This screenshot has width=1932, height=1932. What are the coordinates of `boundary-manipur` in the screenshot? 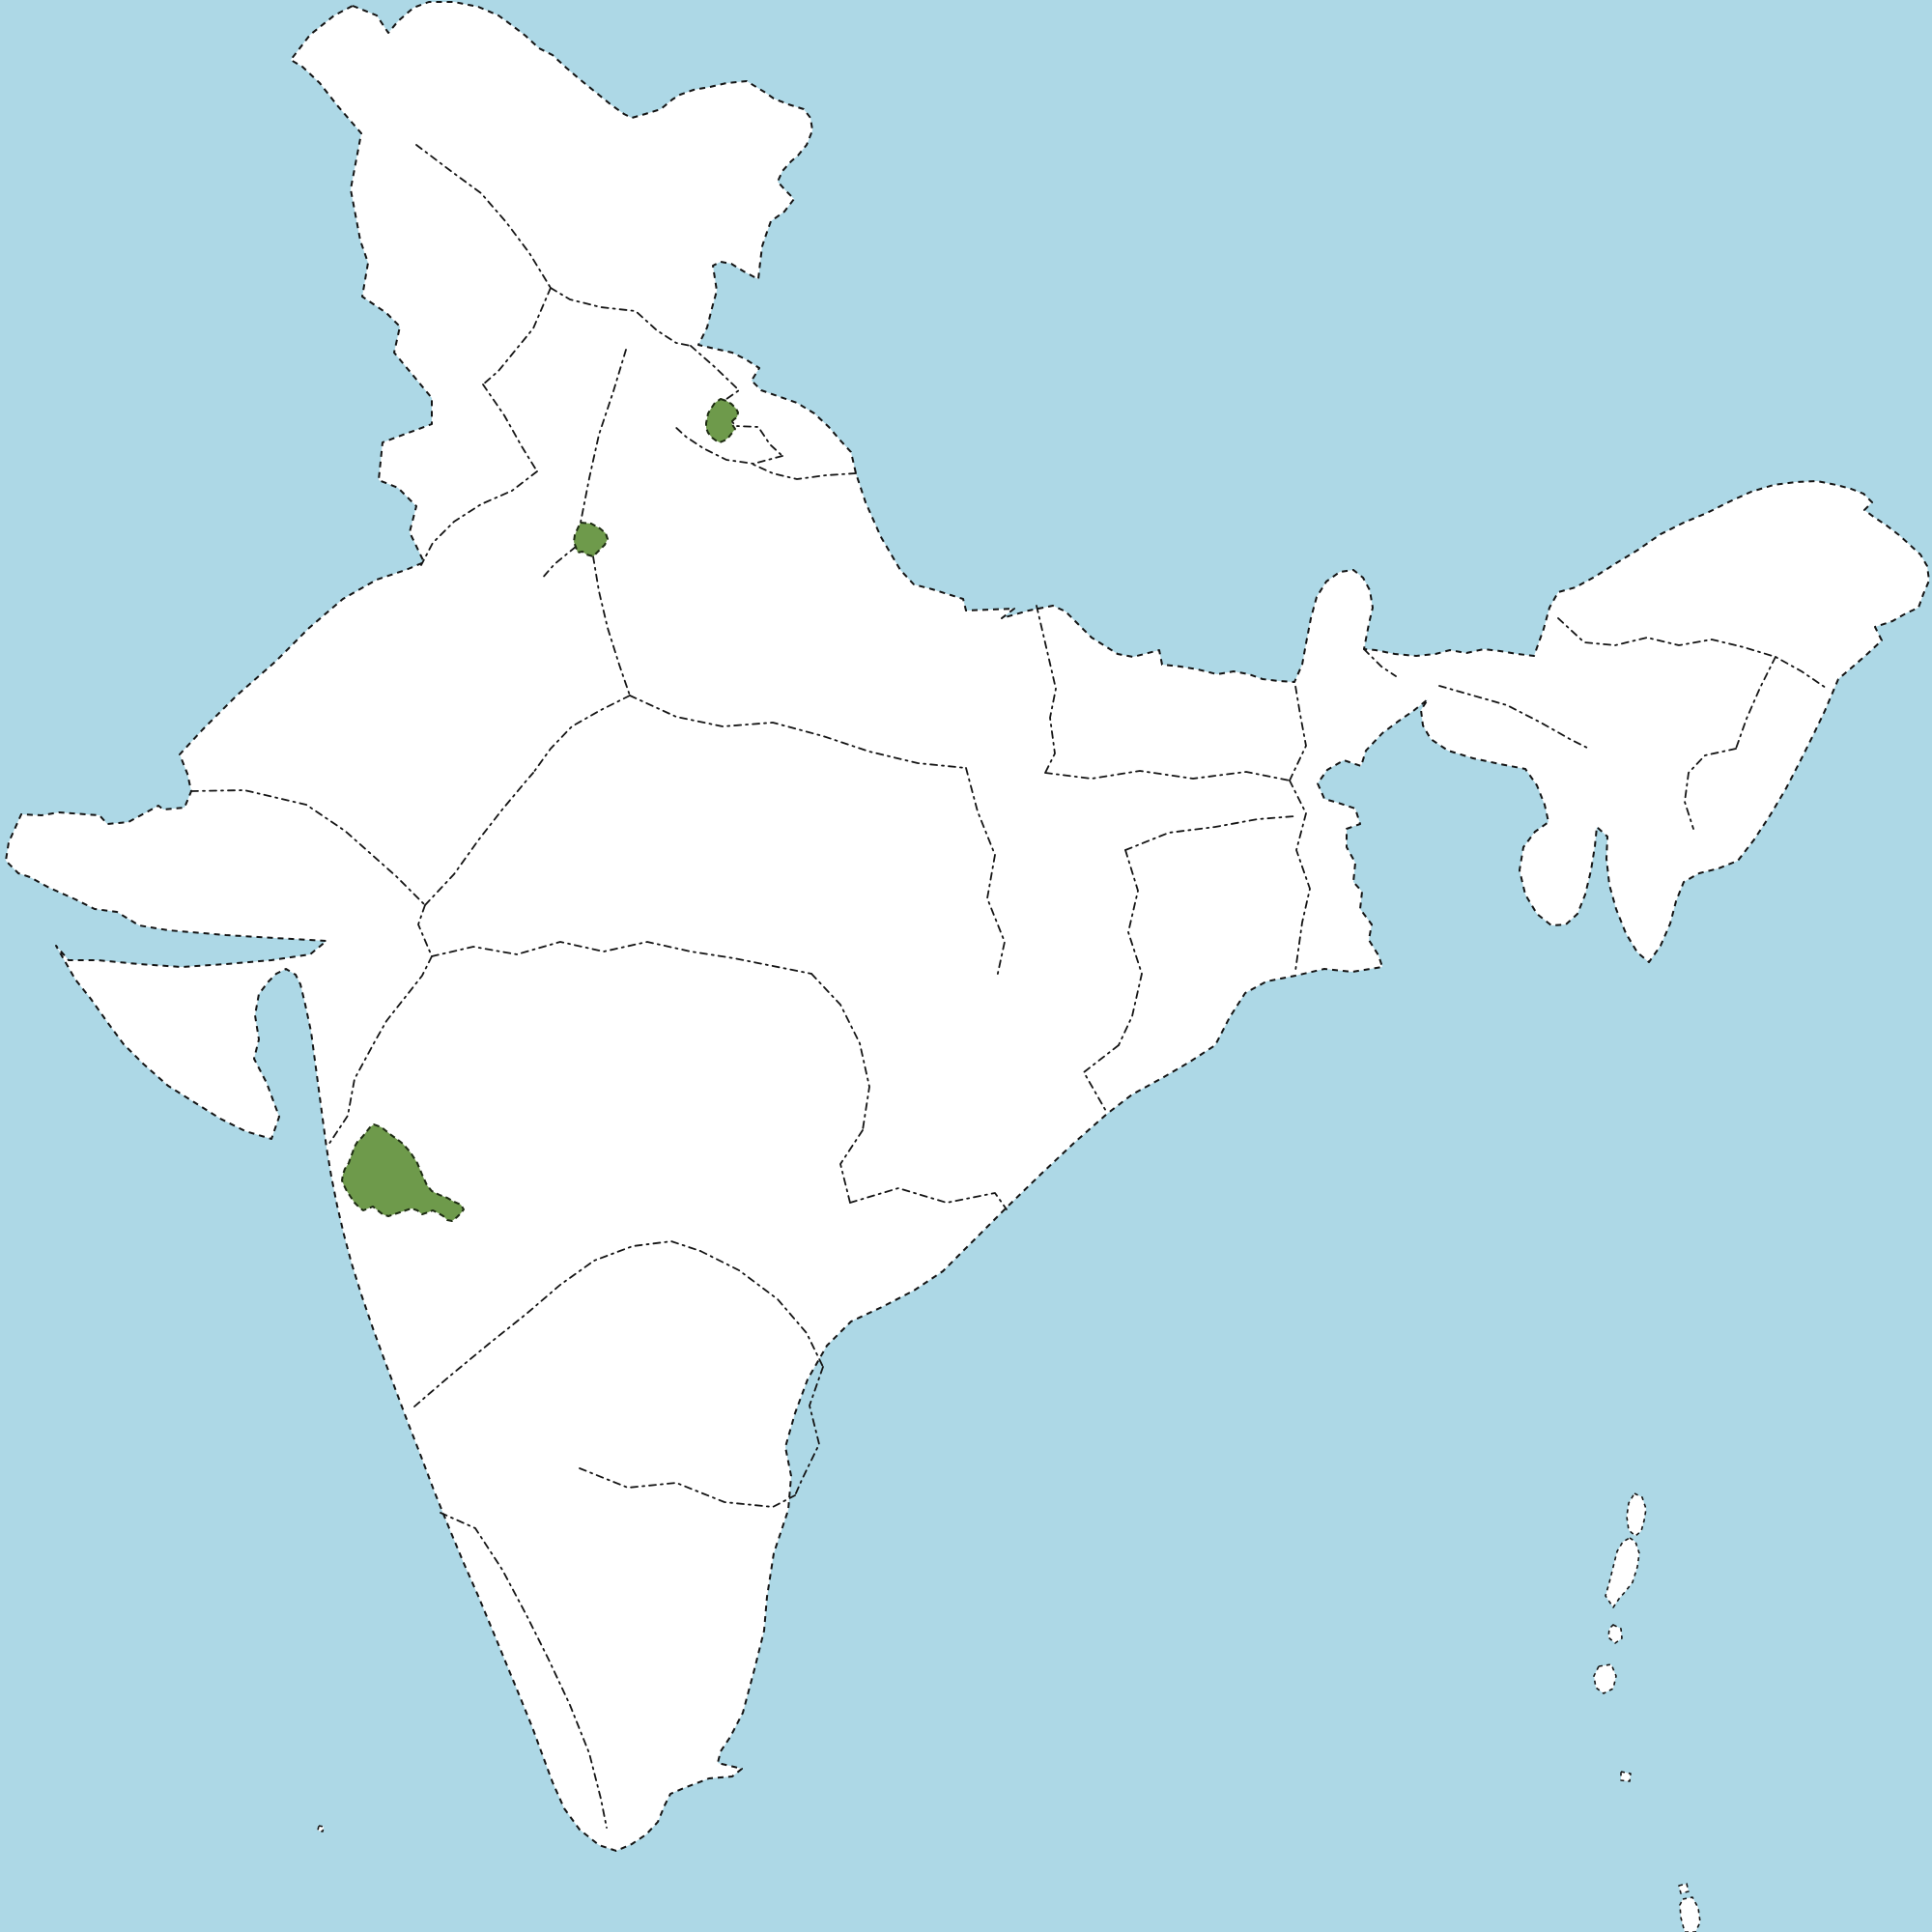 It's located at (1710, 789).